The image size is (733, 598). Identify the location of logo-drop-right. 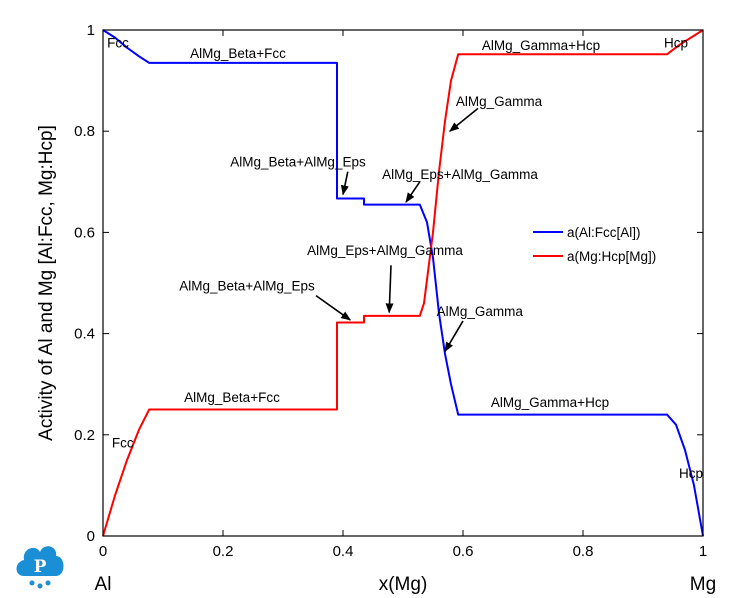
(48, 583).